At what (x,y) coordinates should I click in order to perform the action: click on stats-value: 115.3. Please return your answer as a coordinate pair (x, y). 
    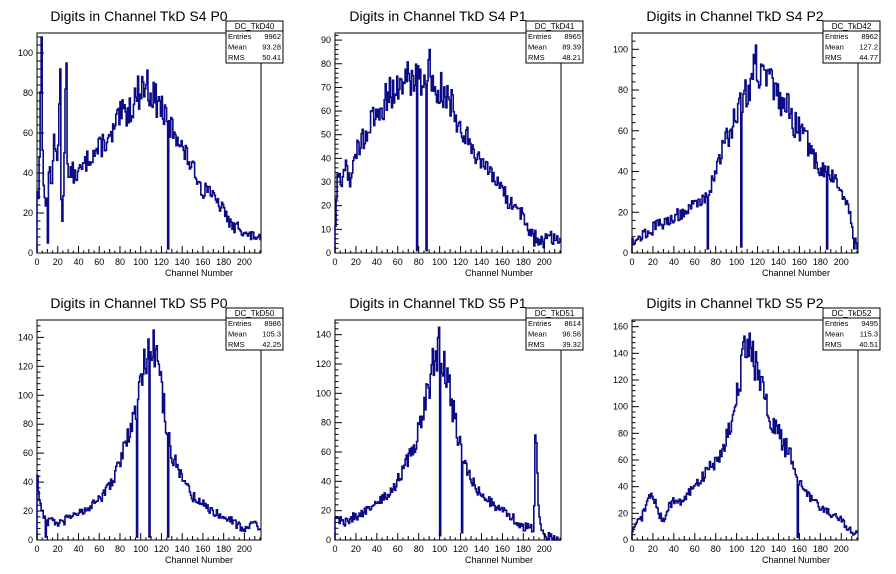
    Looking at the image, I should click on (869, 334).